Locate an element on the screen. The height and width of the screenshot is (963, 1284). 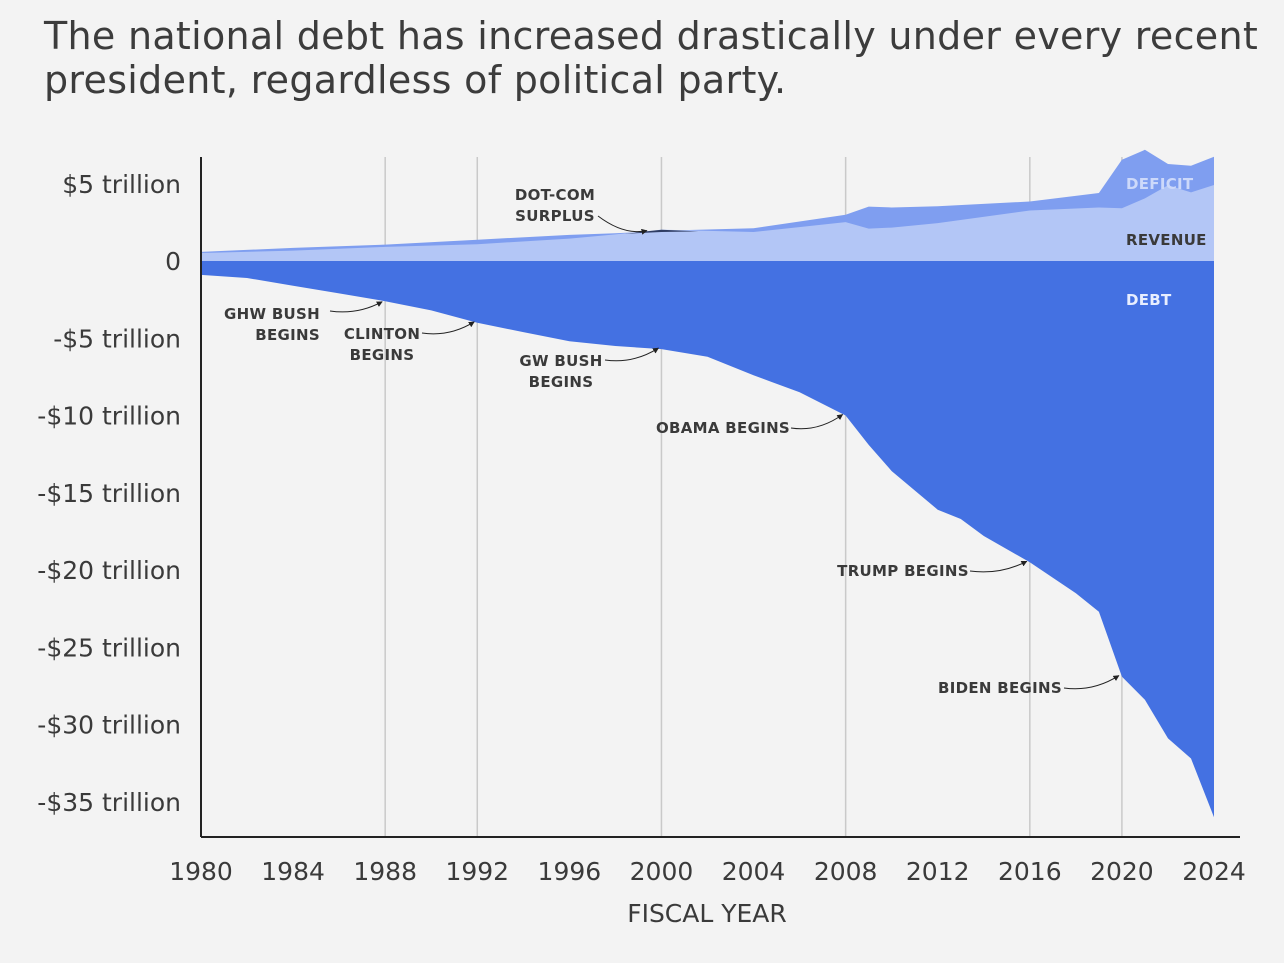
y-tick-label: -$10 trillion is located at coordinates (109, 416).